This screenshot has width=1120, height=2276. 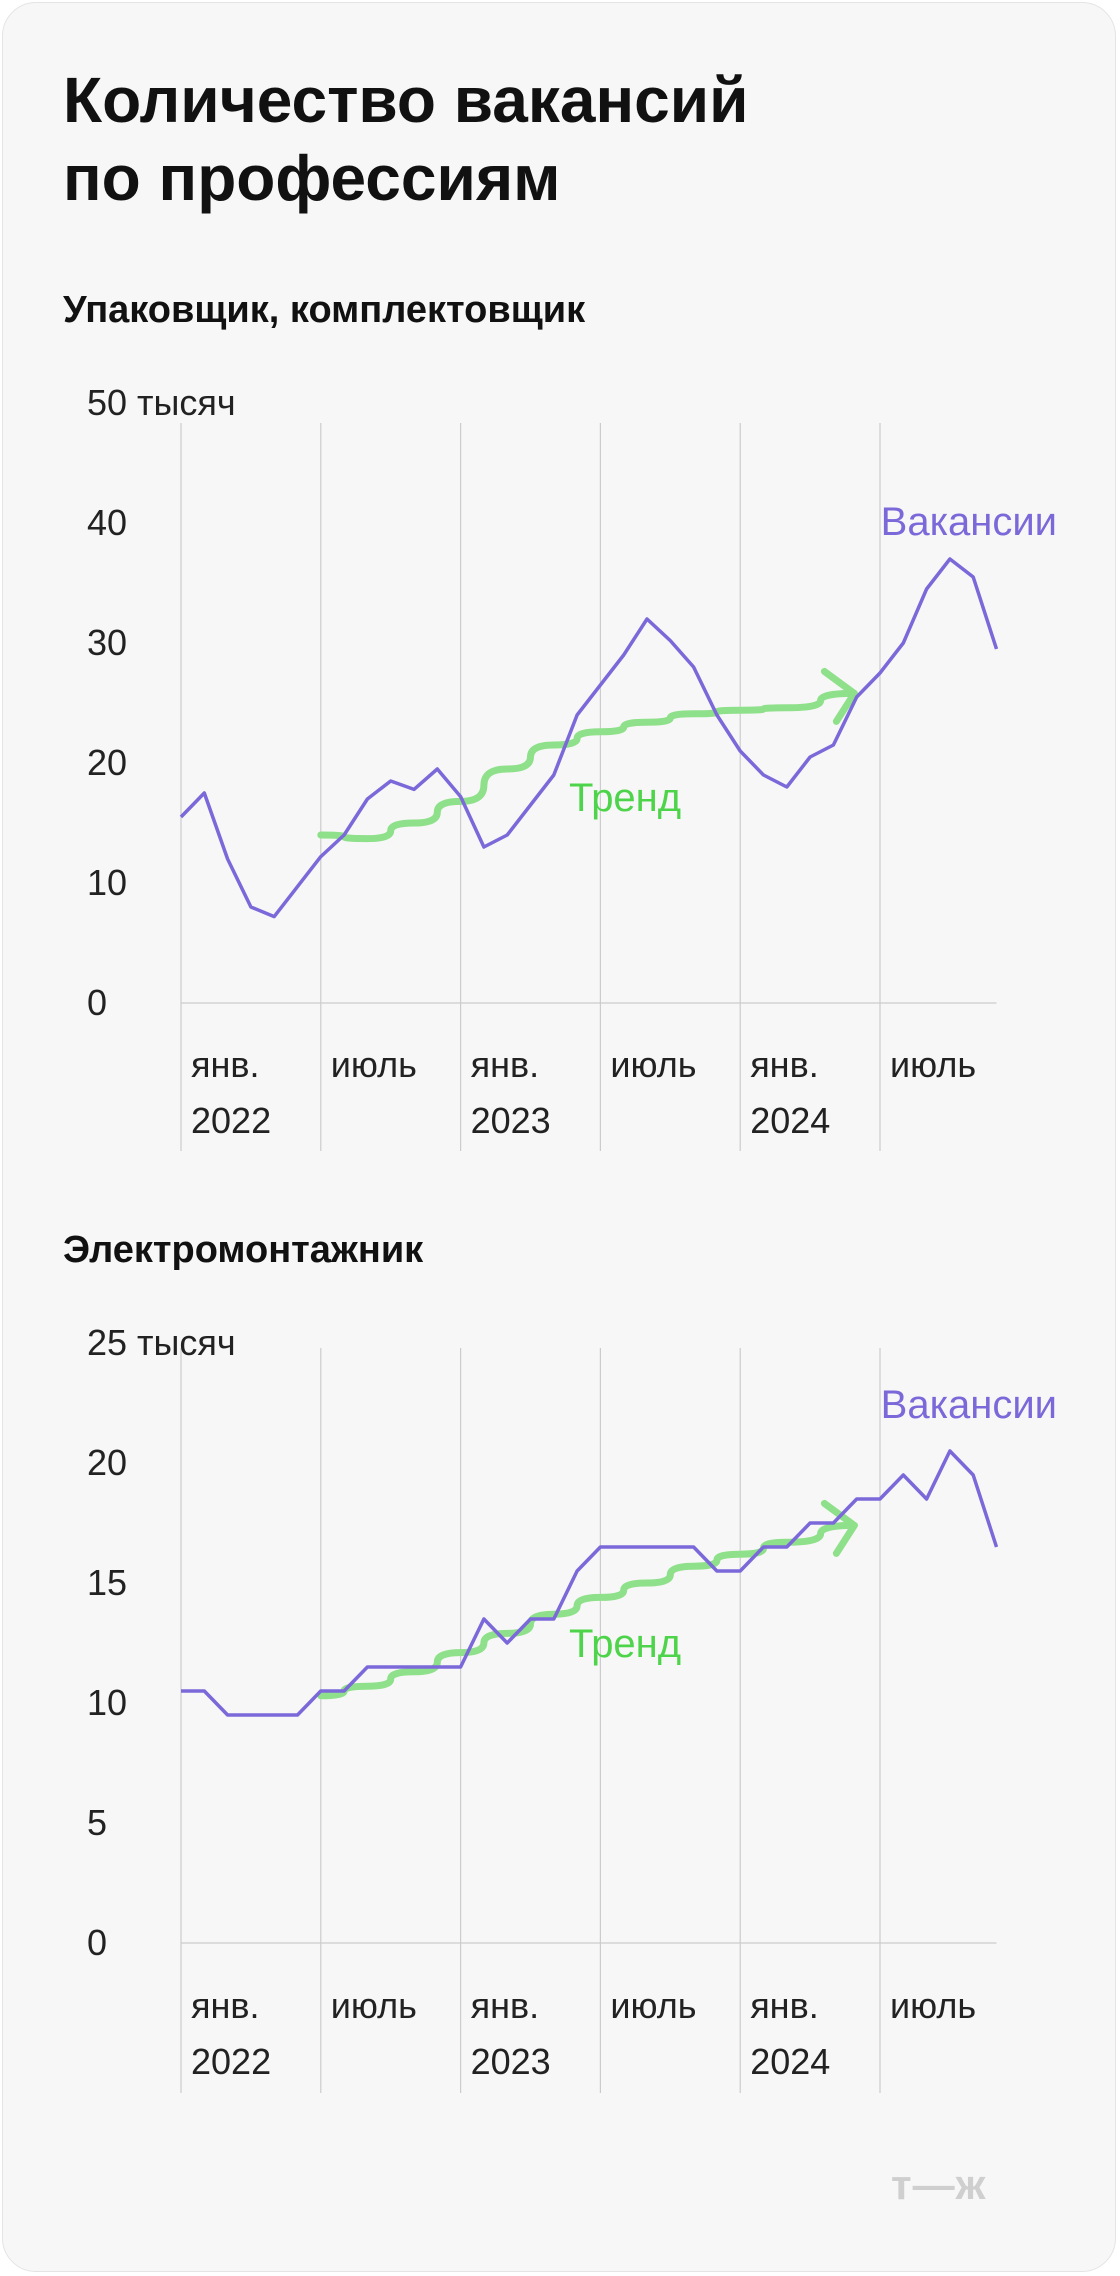 I want to click on y-tick-label: 15, so click(x=107, y=1582).